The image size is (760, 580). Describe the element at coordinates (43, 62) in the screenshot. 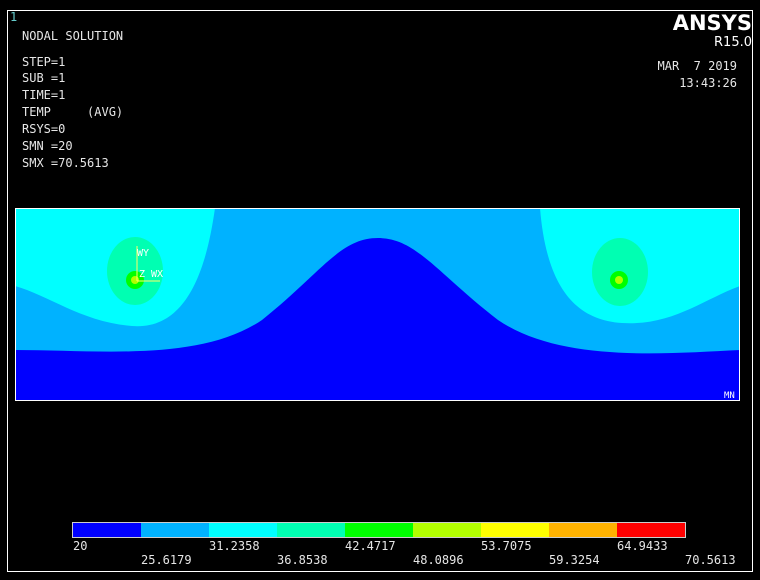

I see `info-line: STEP=1` at that location.